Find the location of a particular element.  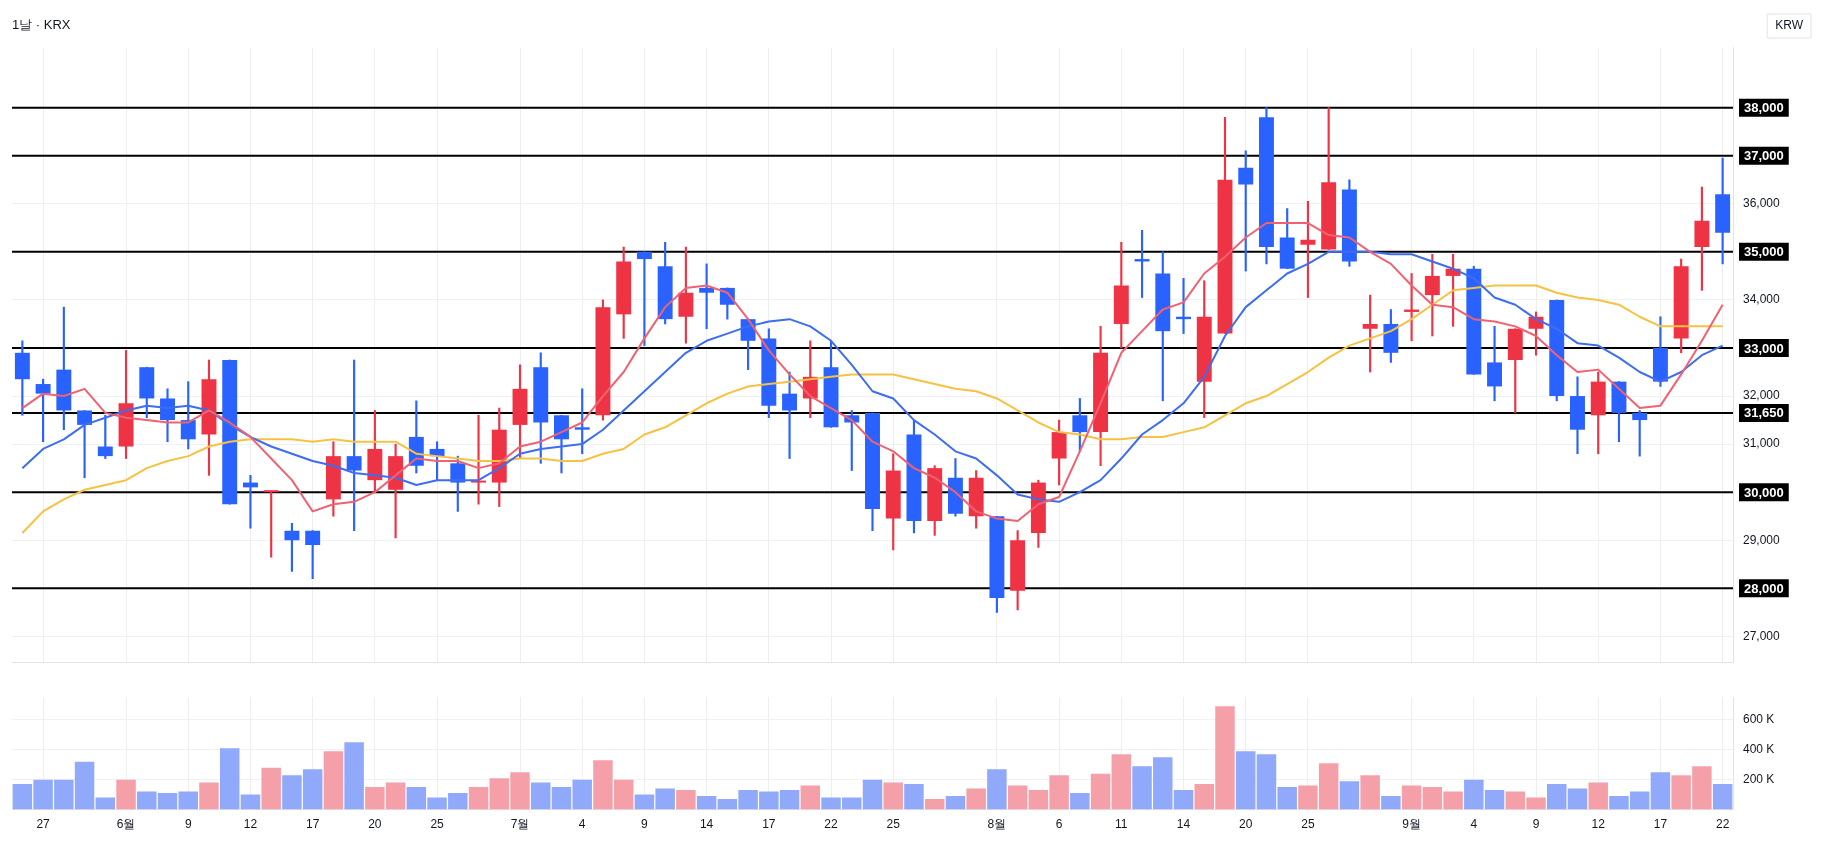

ref-line-label: 30,000 is located at coordinates (1764, 492).